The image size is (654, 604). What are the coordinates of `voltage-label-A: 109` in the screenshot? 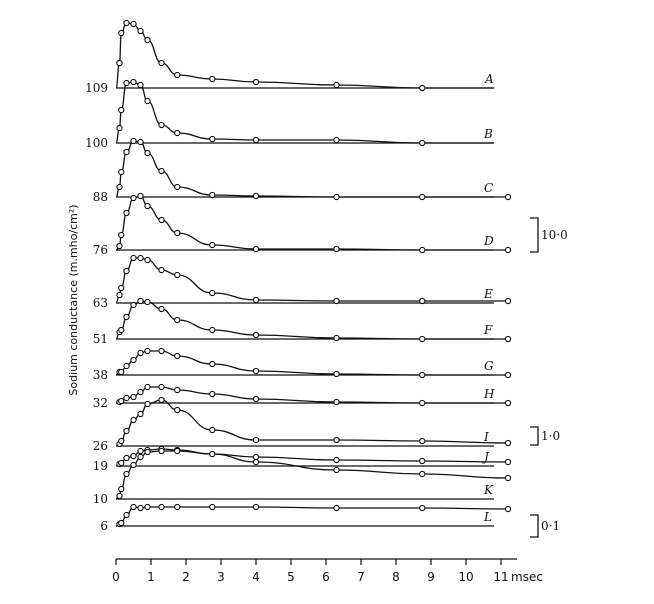 It's located at (96, 88).